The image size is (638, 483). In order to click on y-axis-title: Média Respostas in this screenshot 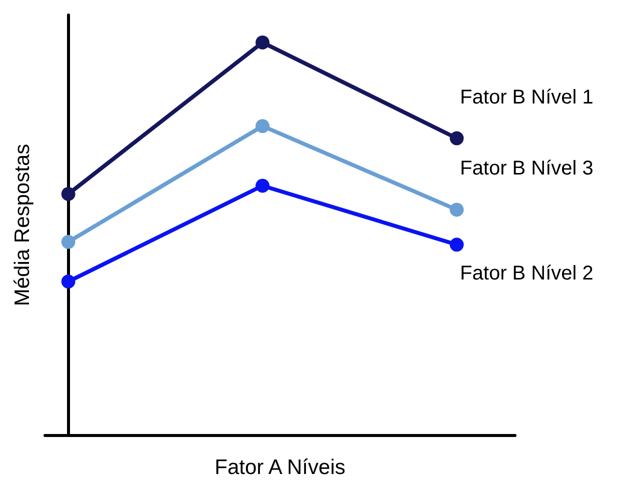, I will do `click(22, 225)`.